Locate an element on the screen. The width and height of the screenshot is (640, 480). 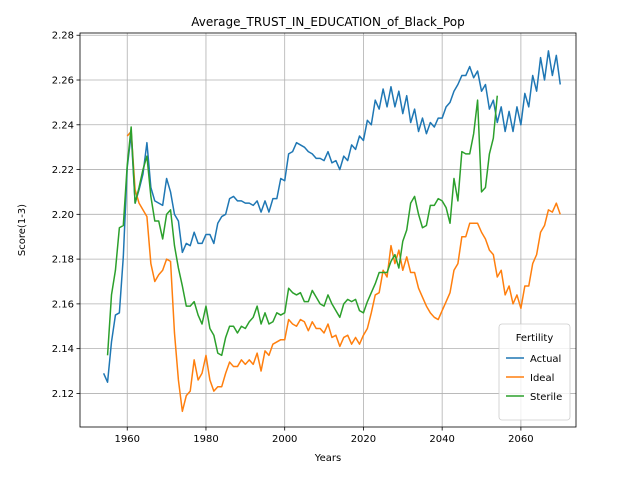
x-tick-label: 2060 is located at coordinates (520, 439).